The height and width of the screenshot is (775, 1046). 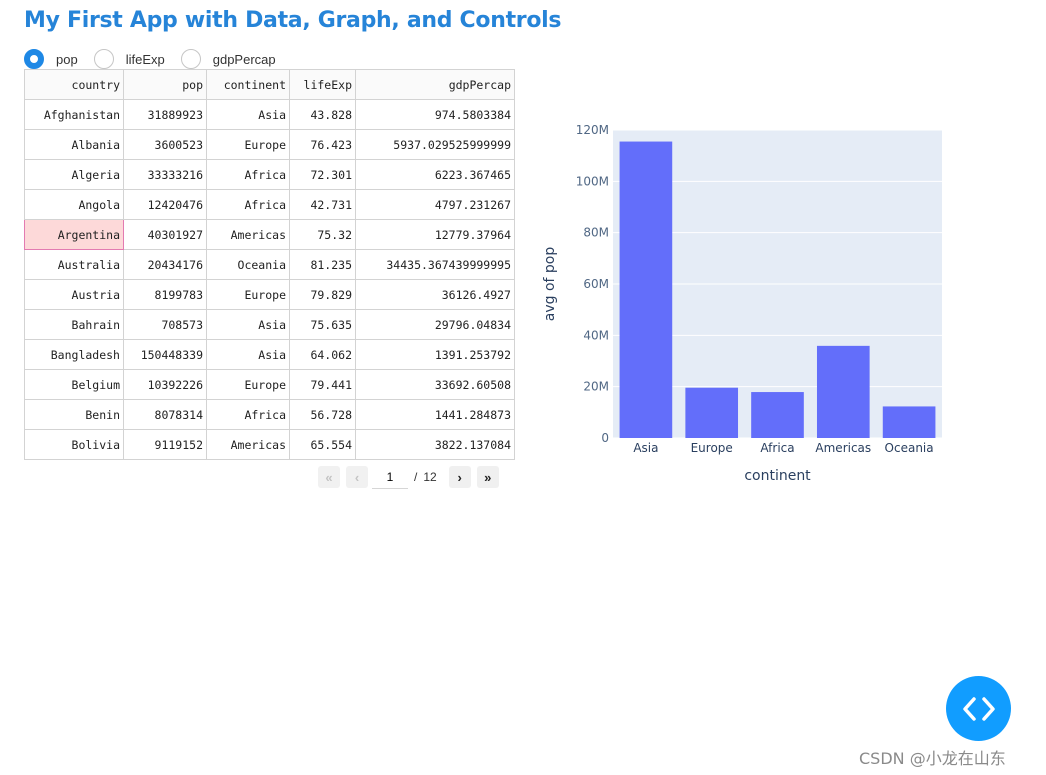 What do you see at coordinates (51, 59) in the screenshot?
I see `radio-pop: pop` at bounding box center [51, 59].